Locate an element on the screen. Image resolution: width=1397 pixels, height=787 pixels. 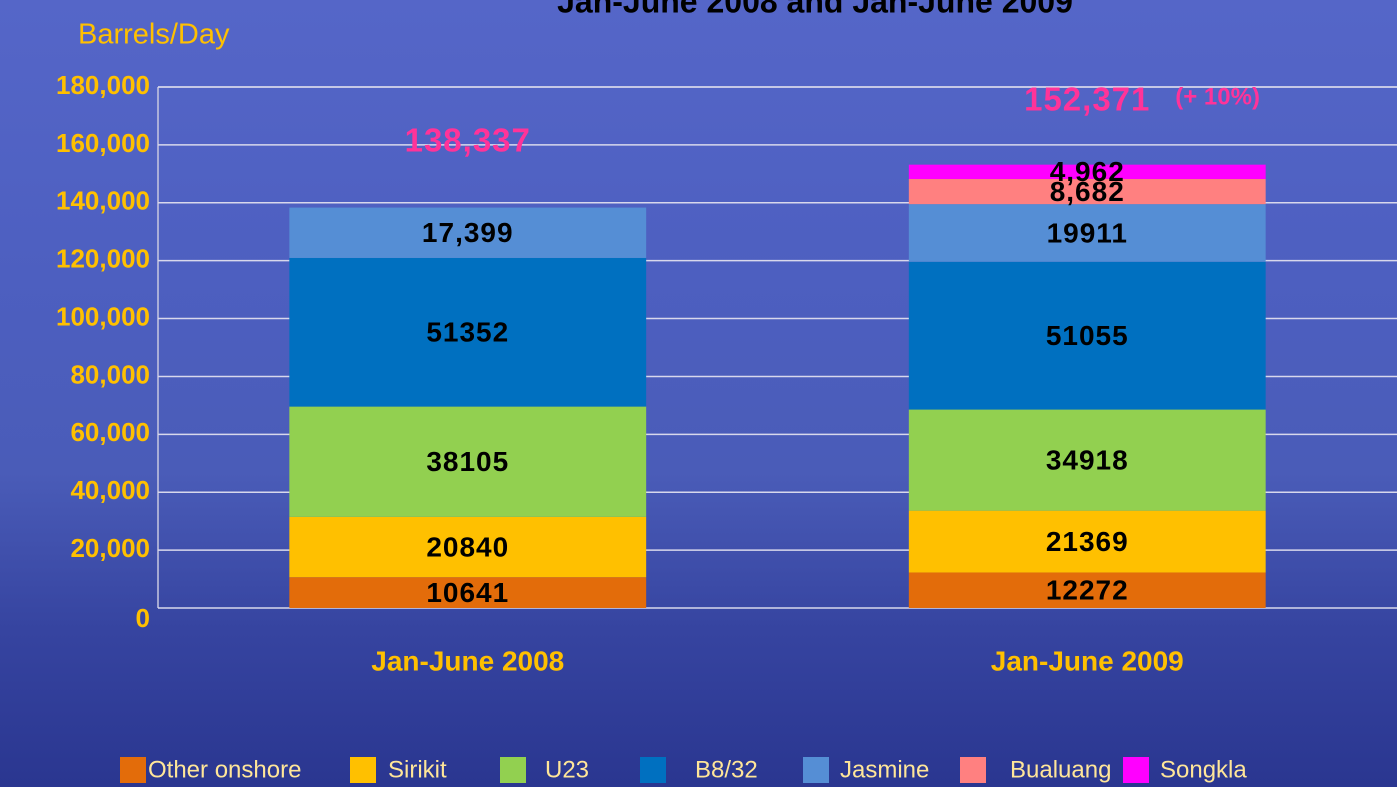
legend-label: Sirikit is located at coordinates (417, 769).